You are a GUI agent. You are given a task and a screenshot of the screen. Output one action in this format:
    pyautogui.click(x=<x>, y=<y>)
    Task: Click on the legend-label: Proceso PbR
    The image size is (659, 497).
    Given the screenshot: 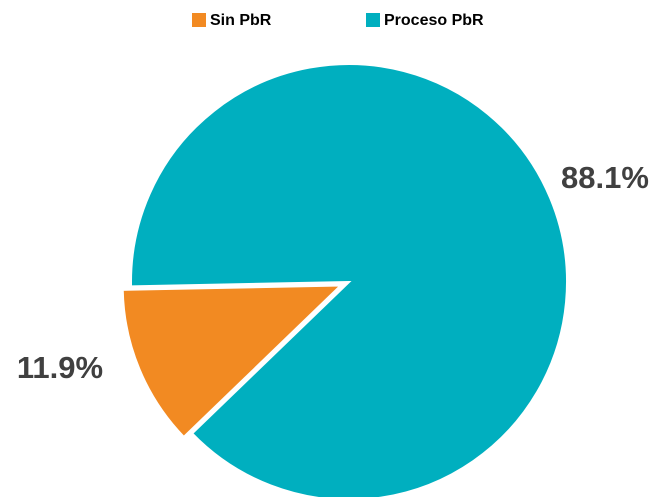 What is the action you would take?
    pyautogui.click(x=434, y=20)
    